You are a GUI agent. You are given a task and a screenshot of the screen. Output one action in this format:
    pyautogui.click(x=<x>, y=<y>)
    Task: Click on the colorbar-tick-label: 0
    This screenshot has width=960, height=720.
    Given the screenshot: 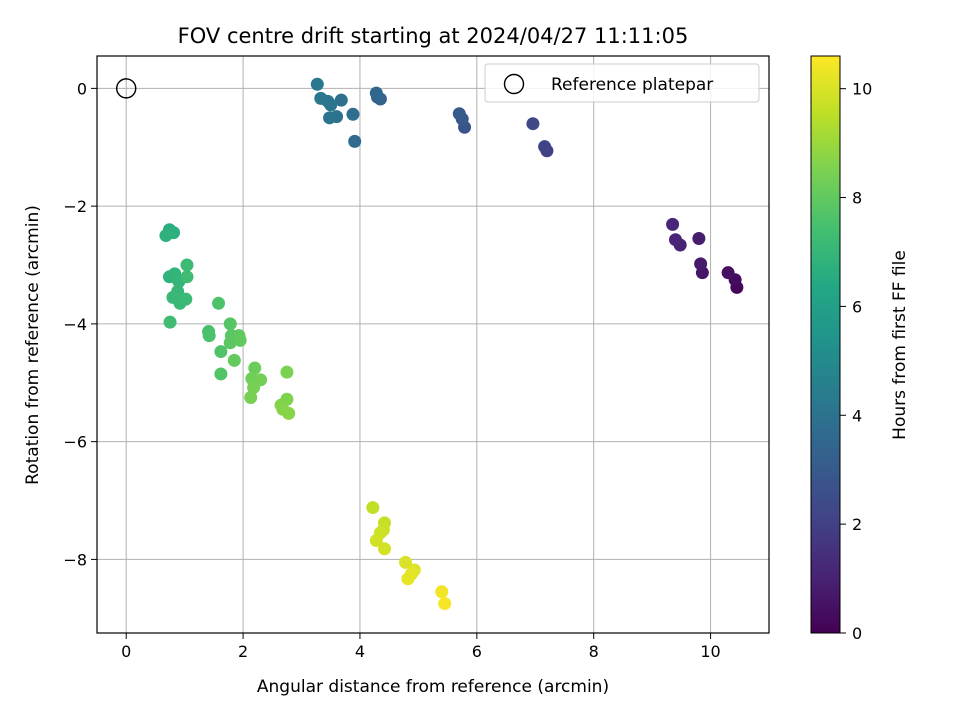 What is the action you would take?
    pyautogui.click(x=857, y=633)
    